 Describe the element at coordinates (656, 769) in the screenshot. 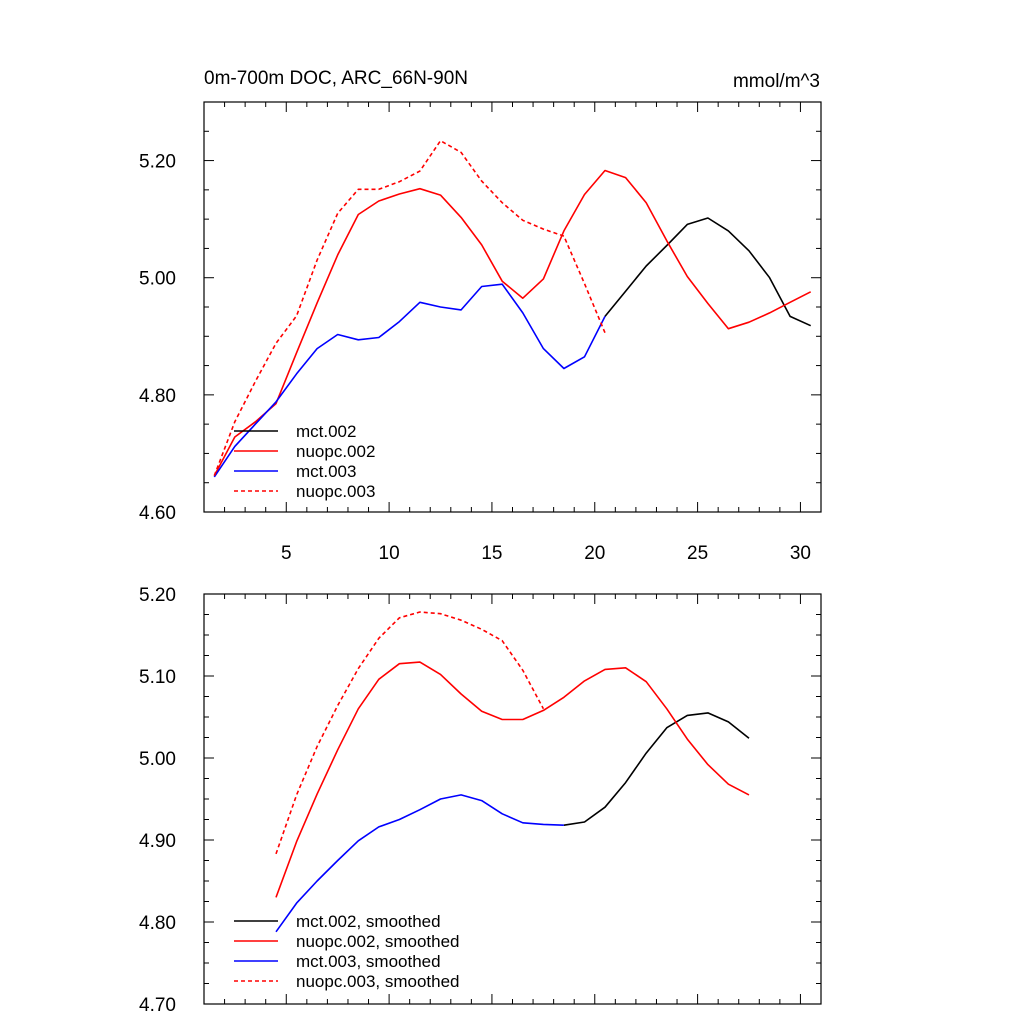

I see `series-line-mct-002-smoothed` at that location.